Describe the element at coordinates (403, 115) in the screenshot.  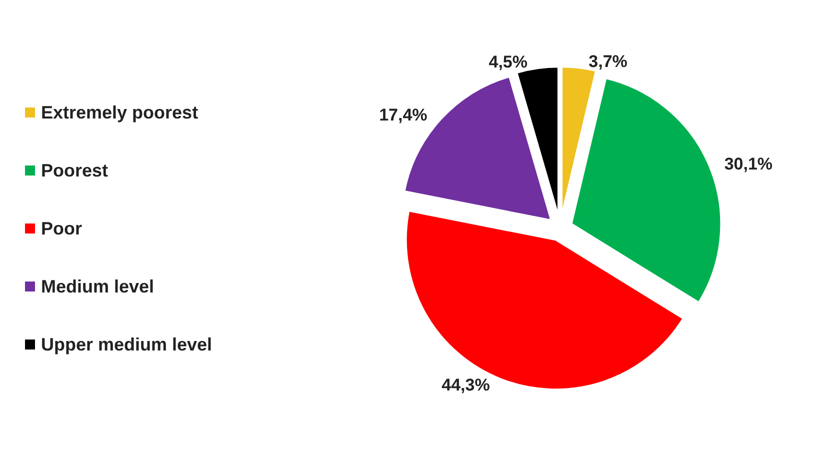
I see `data-label: 17,4%` at that location.